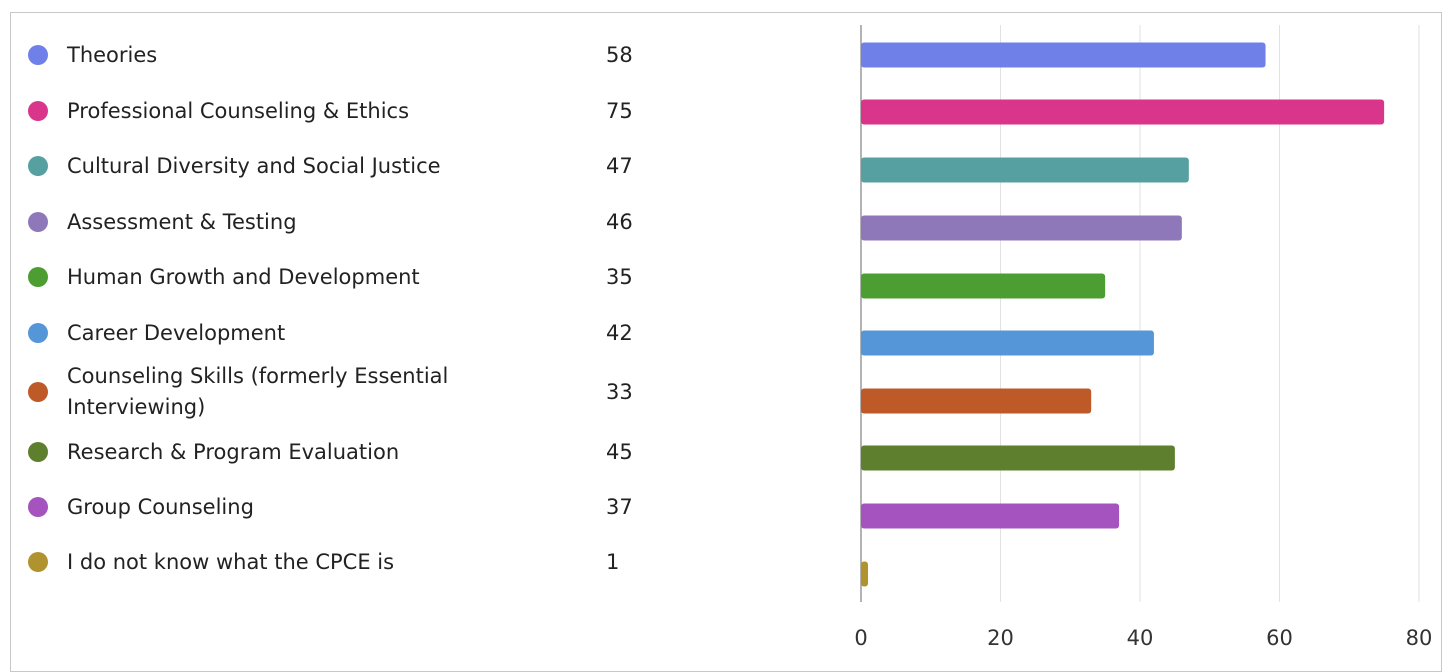 The height and width of the screenshot is (672, 1454). I want to click on legend-label: Professional Counseling & Ethics, so click(238, 110).